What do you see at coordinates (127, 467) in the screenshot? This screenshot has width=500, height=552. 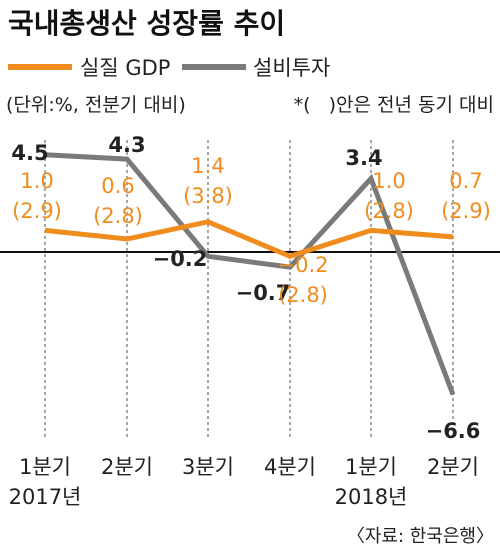 I see `x-tick-label-1: 2분기` at bounding box center [127, 467].